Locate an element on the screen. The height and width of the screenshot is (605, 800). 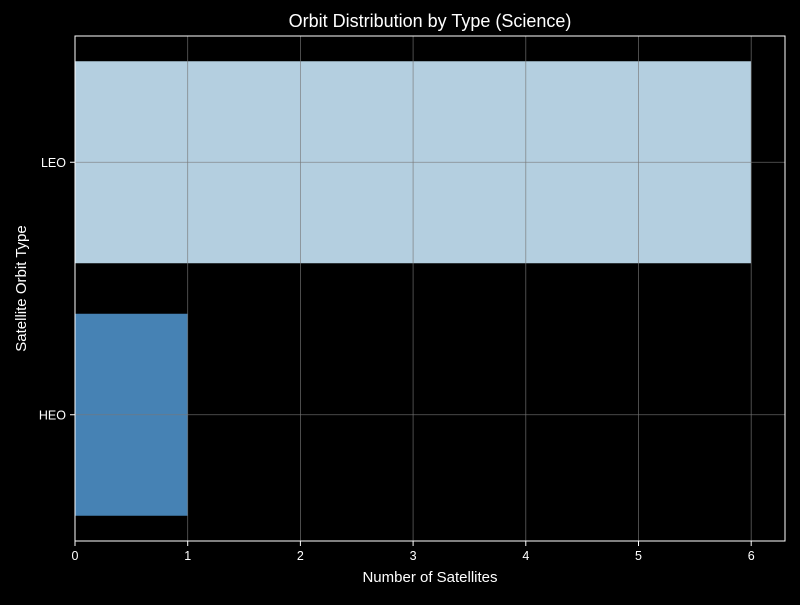
x-tick-label: 3 is located at coordinates (413, 556).